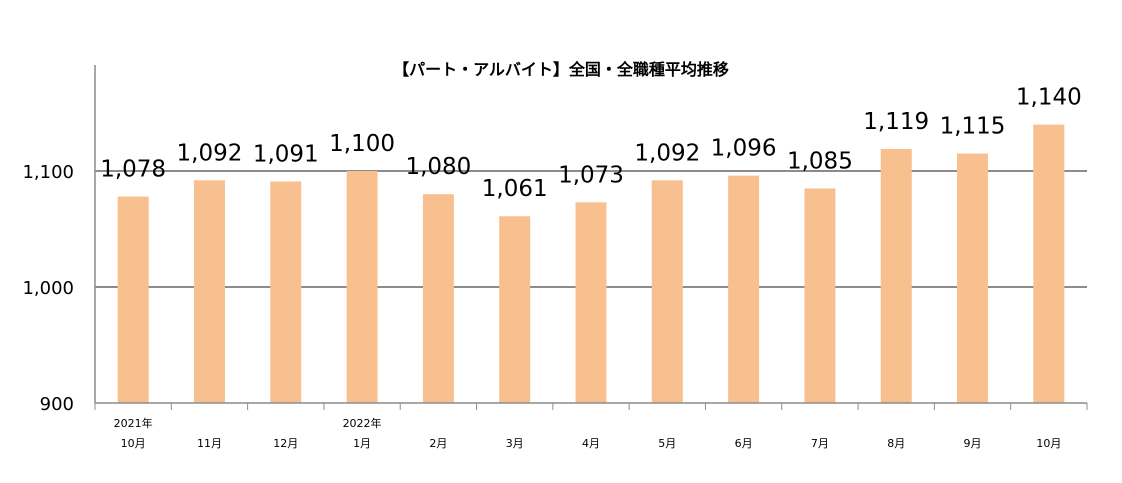  I want to click on x-tick-label: 7月, so click(820, 443).